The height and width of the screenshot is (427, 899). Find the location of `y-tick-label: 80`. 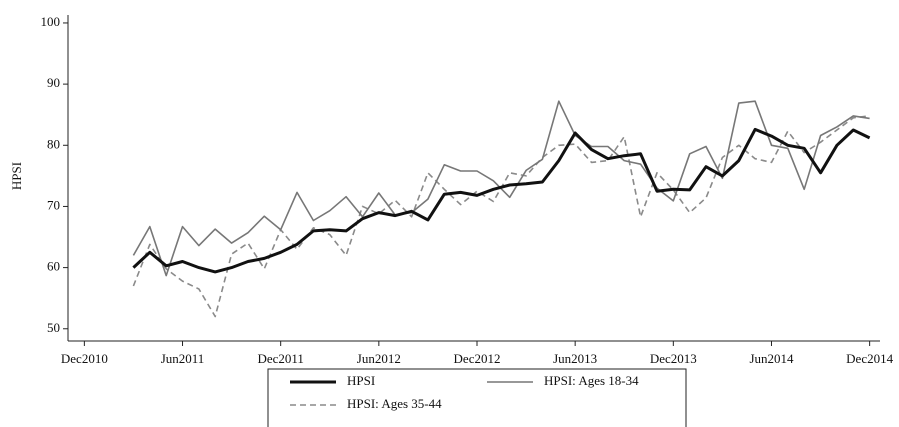

y-tick-label: 80 is located at coordinates (53, 143).